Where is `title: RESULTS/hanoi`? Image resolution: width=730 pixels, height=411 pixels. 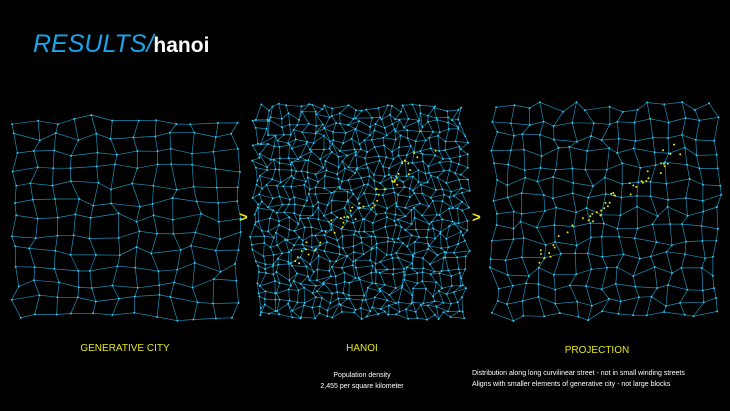
title: RESULTS/hanoi is located at coordinates (121, 44).